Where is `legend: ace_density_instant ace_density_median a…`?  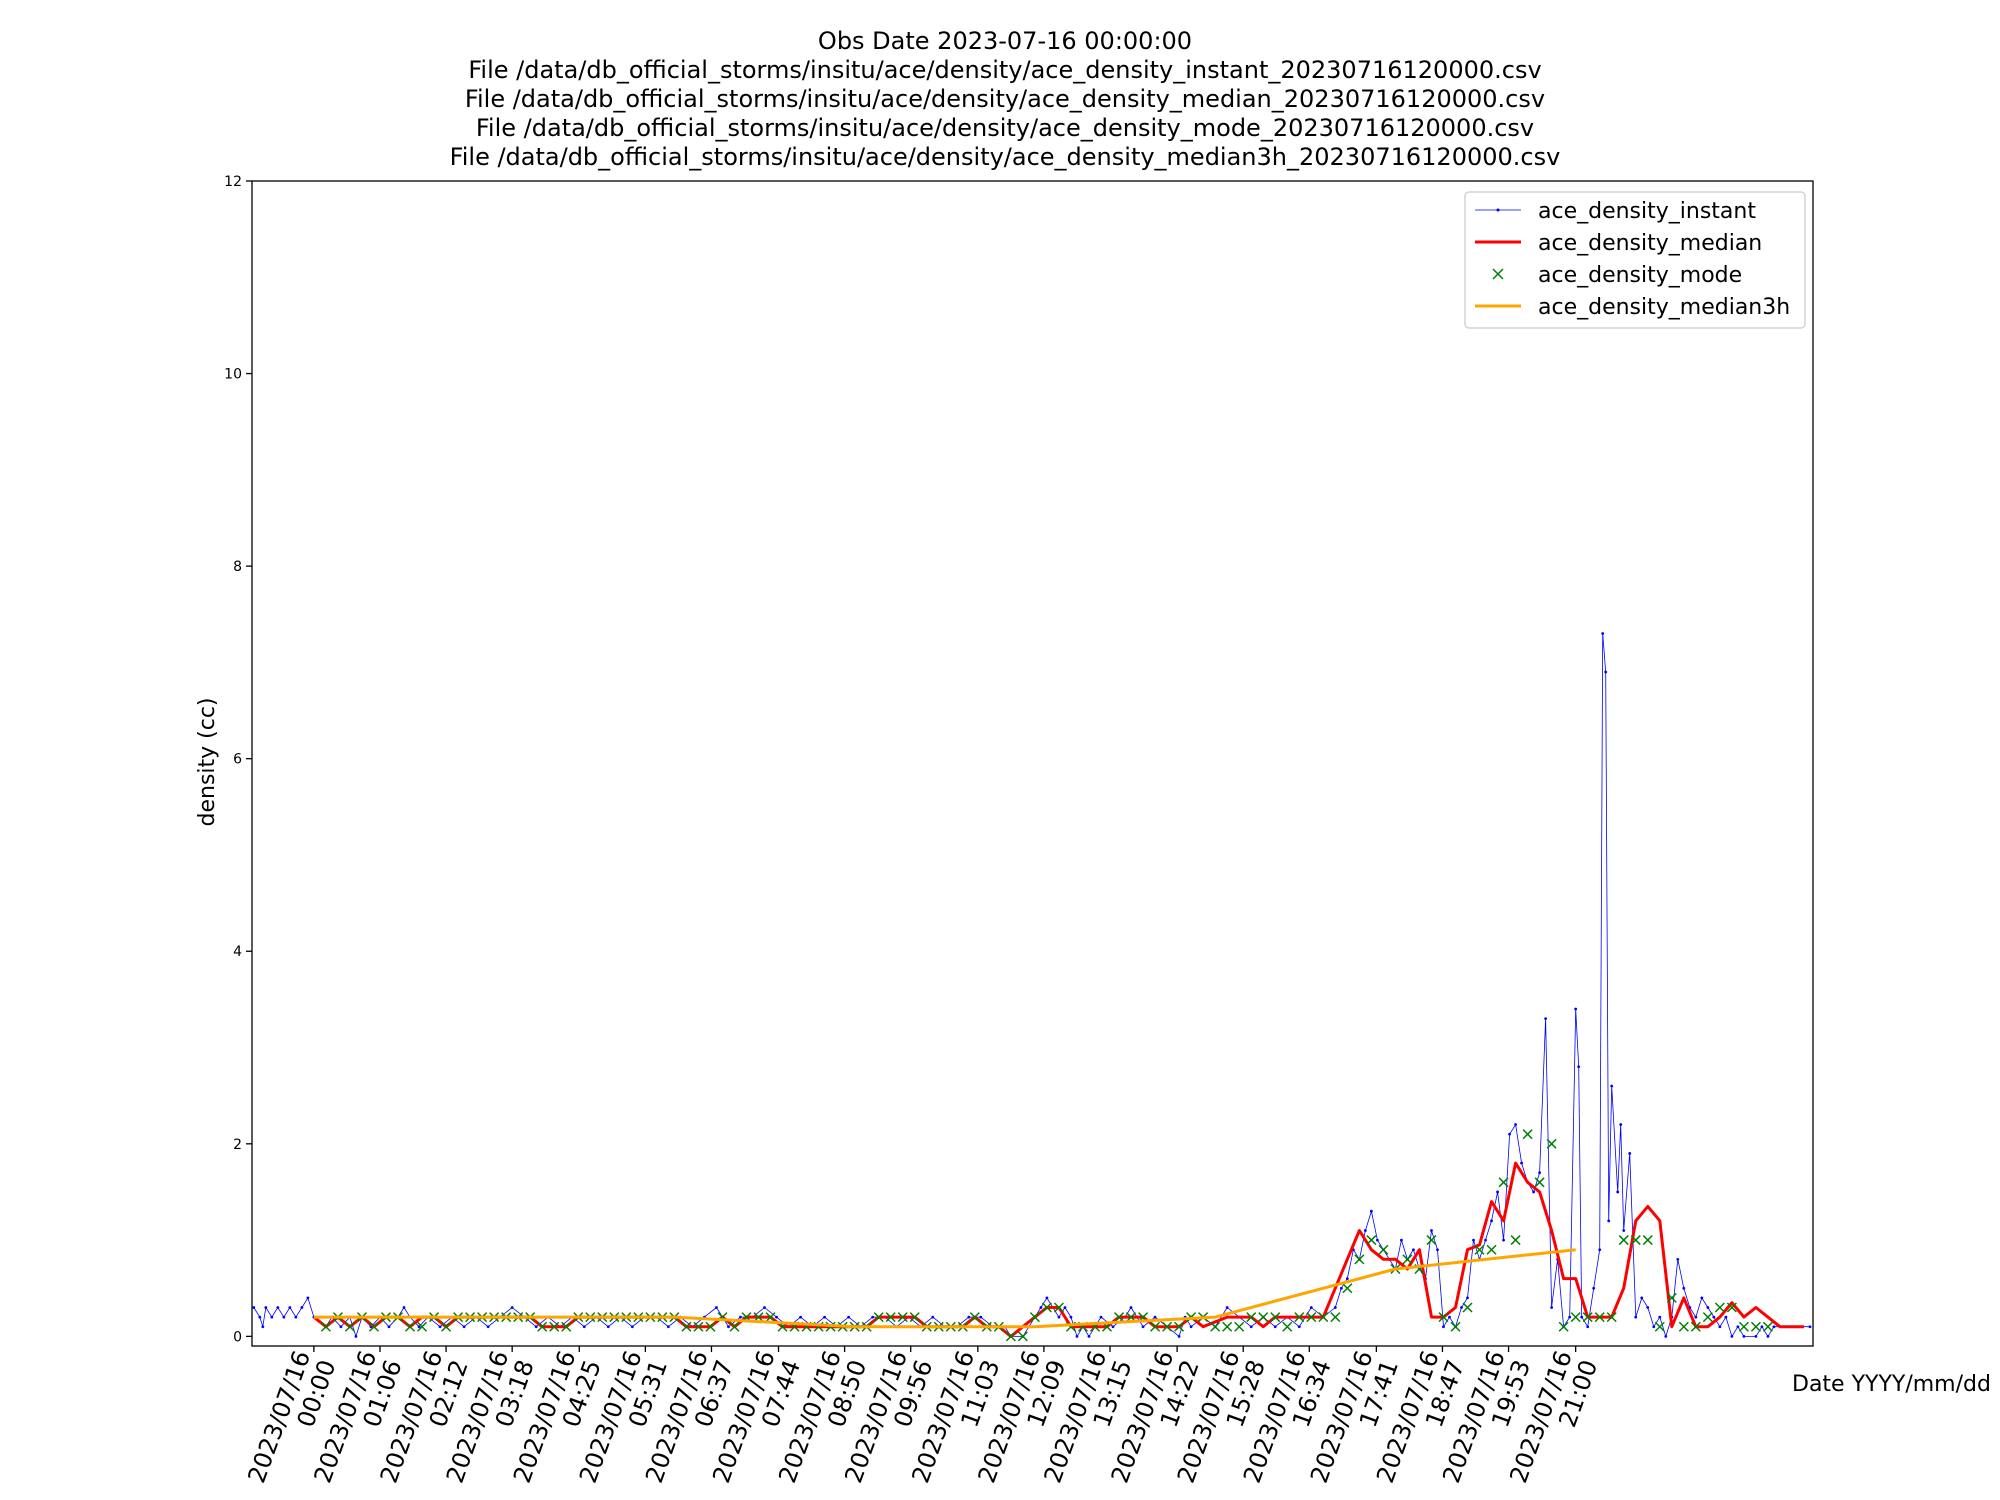
legend: ace_density_instant ace_density_median a… is located at coordinates (1635, 260).